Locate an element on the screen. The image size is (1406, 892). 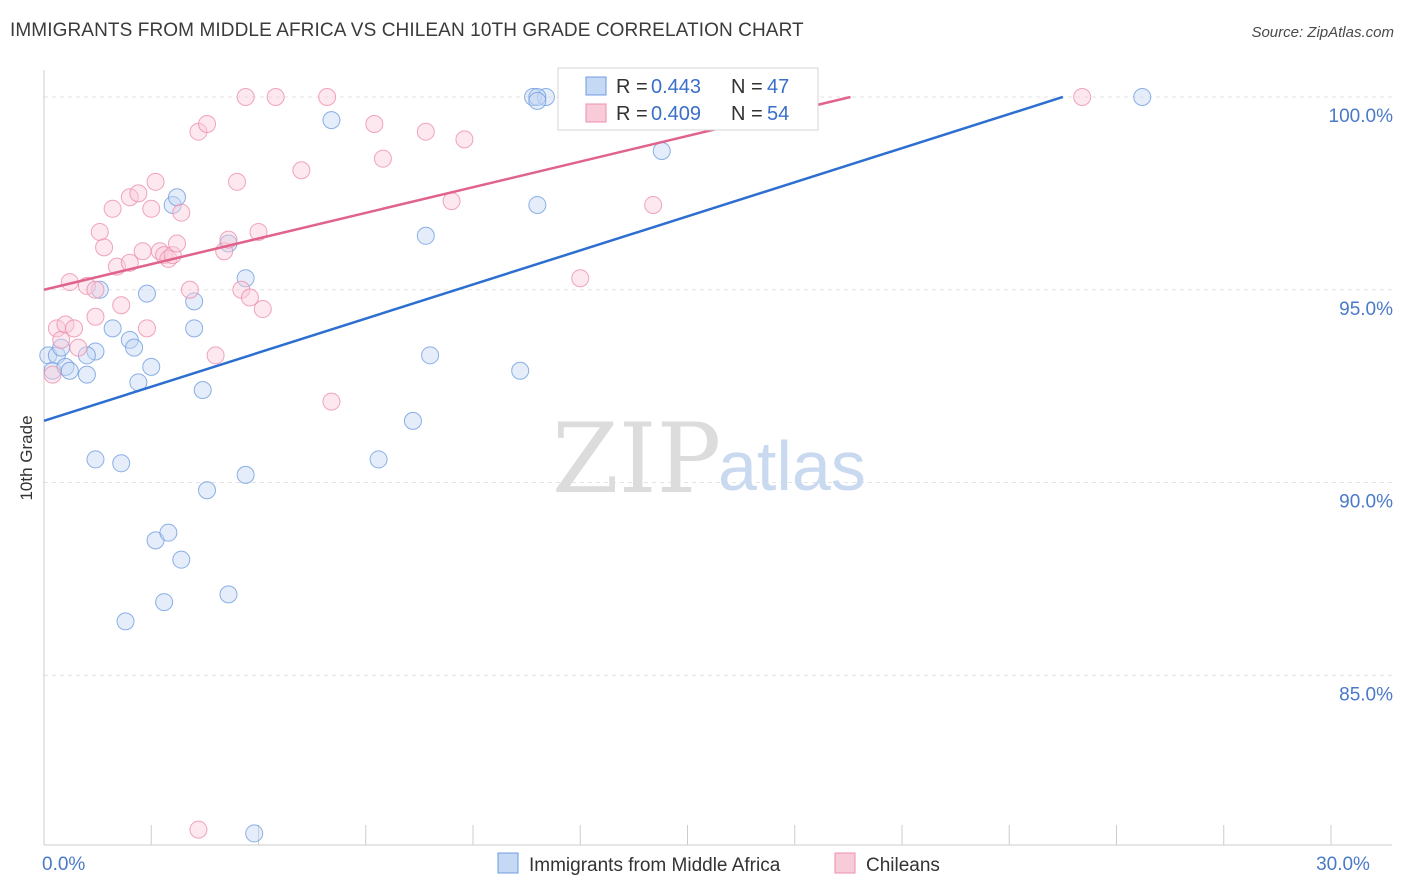
legend: Immigrants from Middle Africa Chileans is located at coordinates (718, 864).